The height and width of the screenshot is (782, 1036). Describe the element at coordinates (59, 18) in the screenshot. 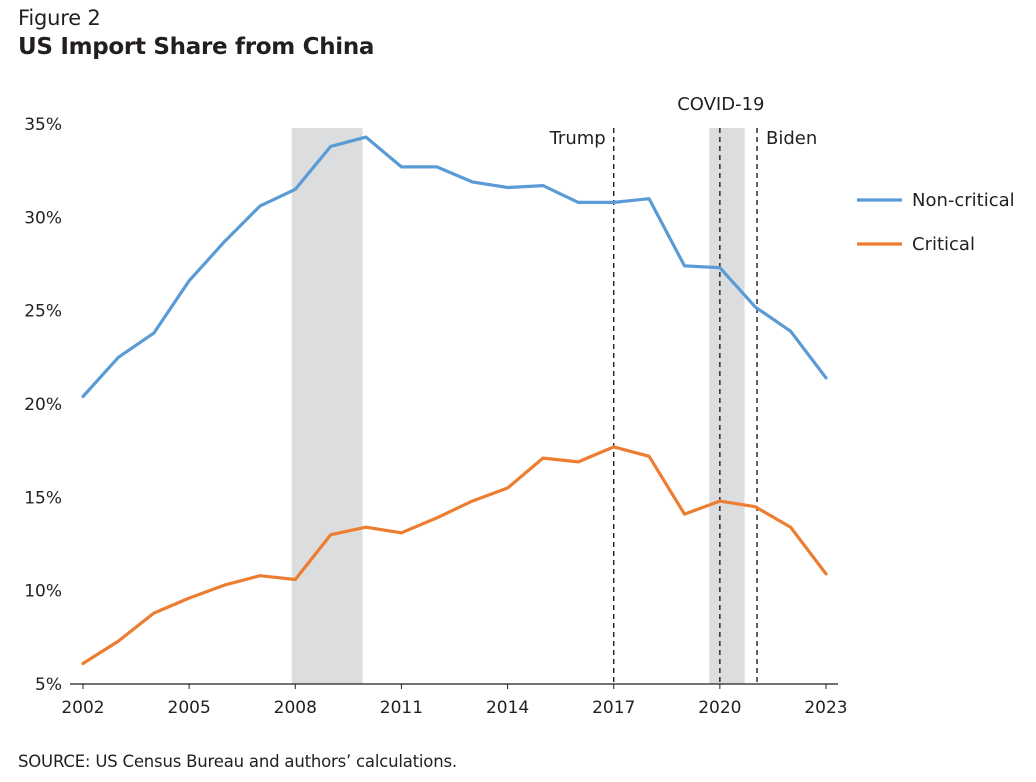

I see `figure-label: Figure 2` at that location.